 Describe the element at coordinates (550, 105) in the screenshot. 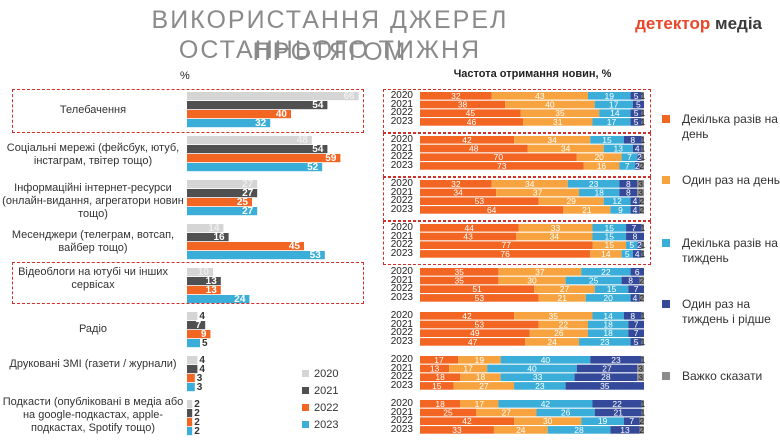

I see `right-segment-value: 40` at that location.